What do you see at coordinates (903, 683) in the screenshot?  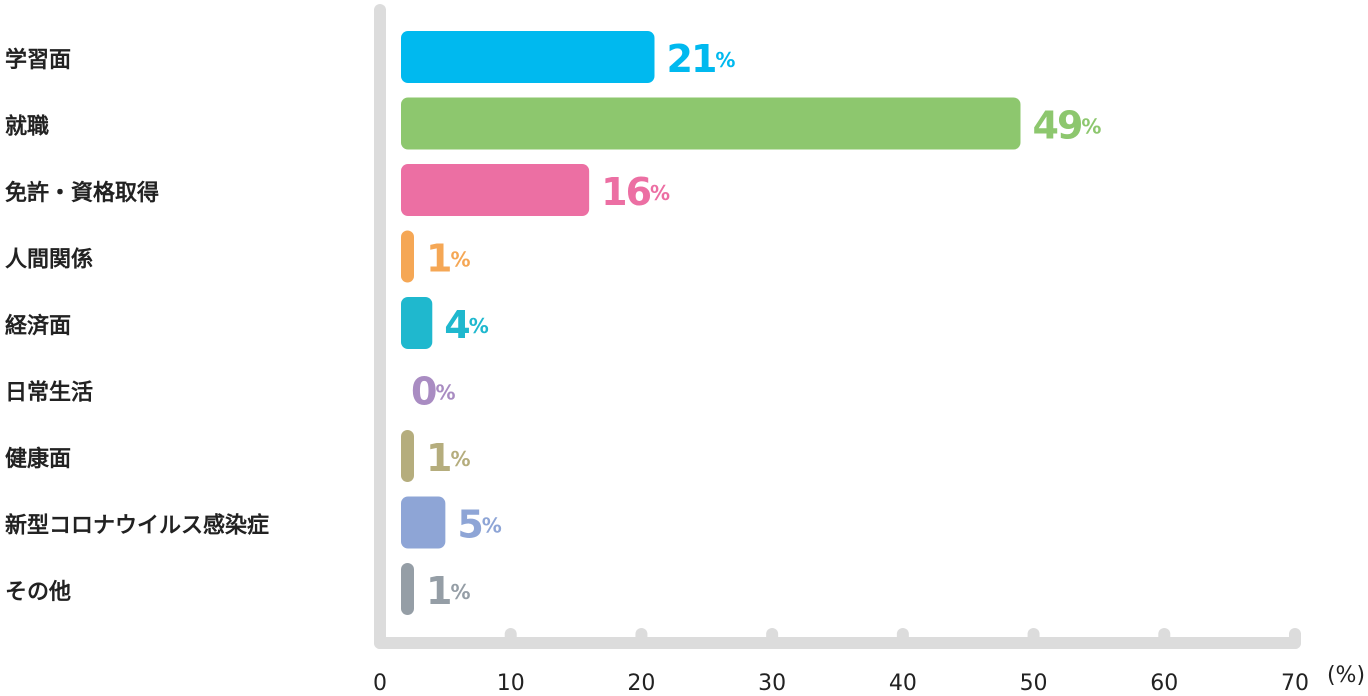 I see `x-tick-label: 40` at bounding box center [903, 683].